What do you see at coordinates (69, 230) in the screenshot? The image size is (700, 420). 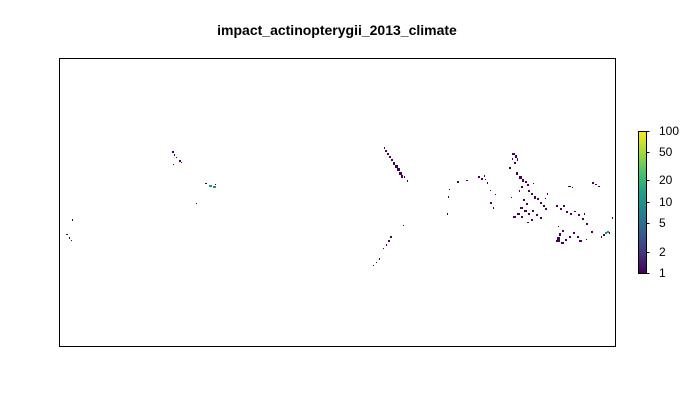 I see `raster-cluster-west` at bounding box center [69, 230].